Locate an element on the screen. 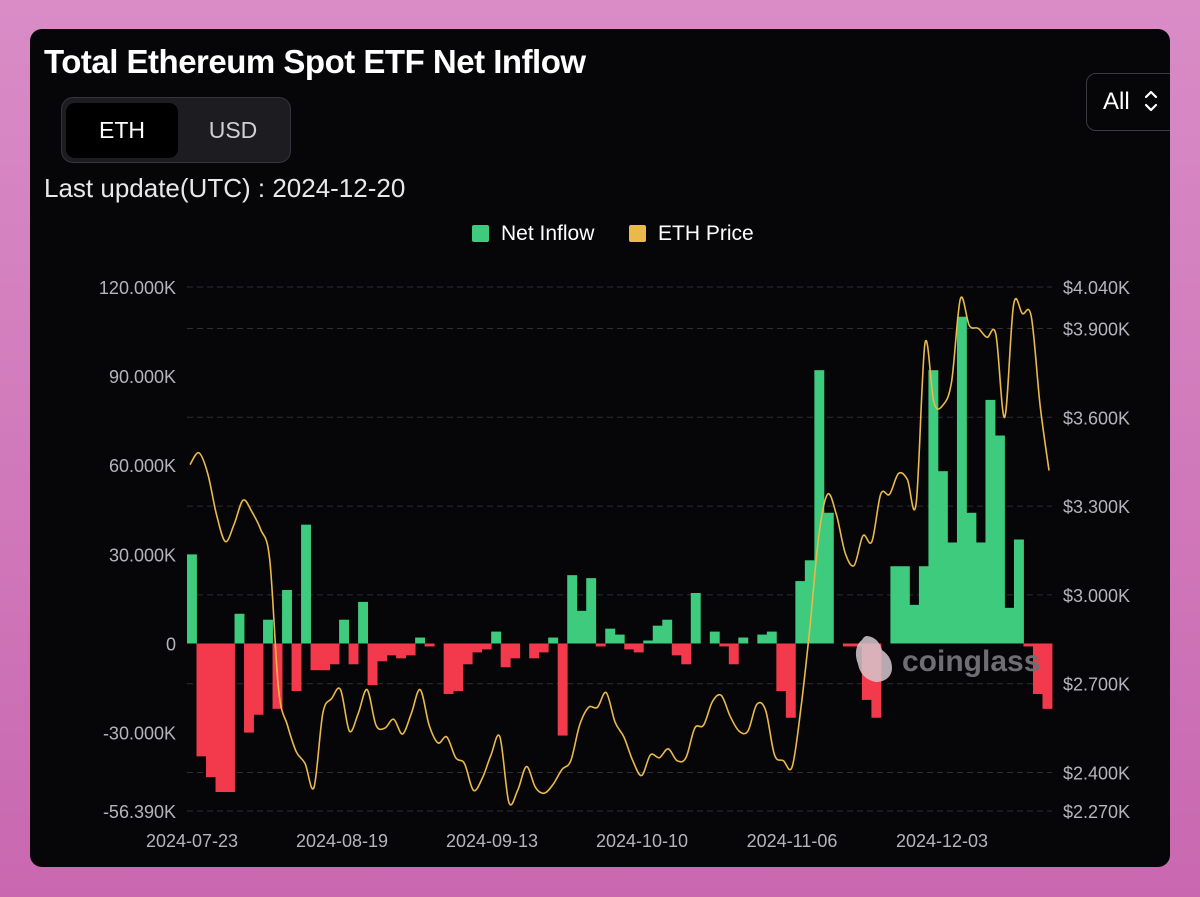 The width and height of the screenshot is (1200, 897). left-axis-tick-label: 0 is located at coordinates (171, 644).